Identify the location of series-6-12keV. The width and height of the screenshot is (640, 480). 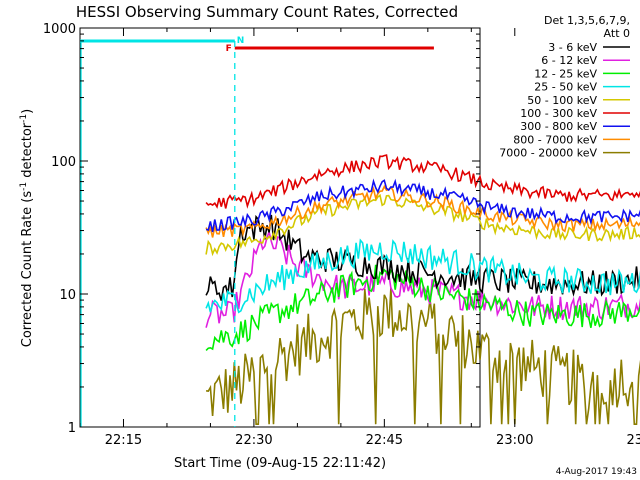
(422, 278).